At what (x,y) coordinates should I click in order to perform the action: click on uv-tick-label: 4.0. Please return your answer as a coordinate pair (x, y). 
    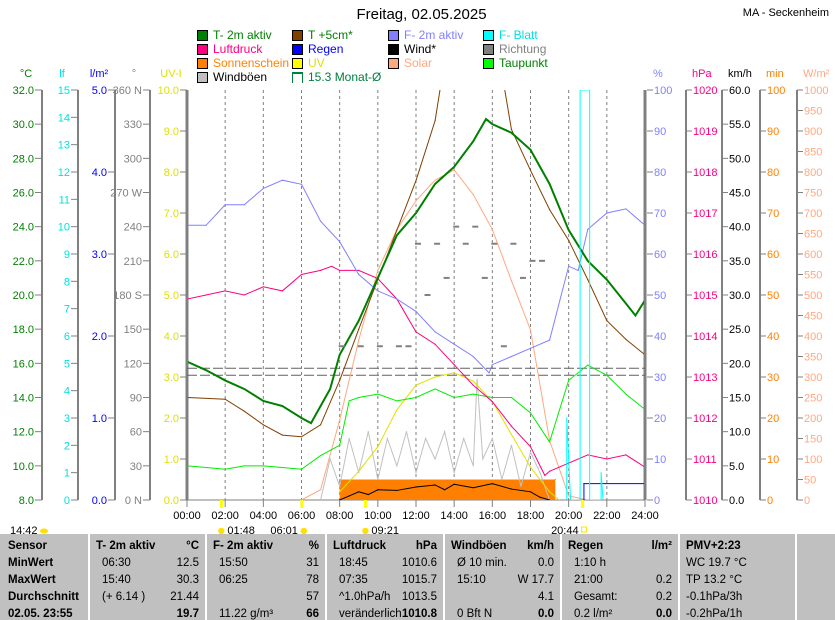
    Looking at the image, I should click on (171, 337).